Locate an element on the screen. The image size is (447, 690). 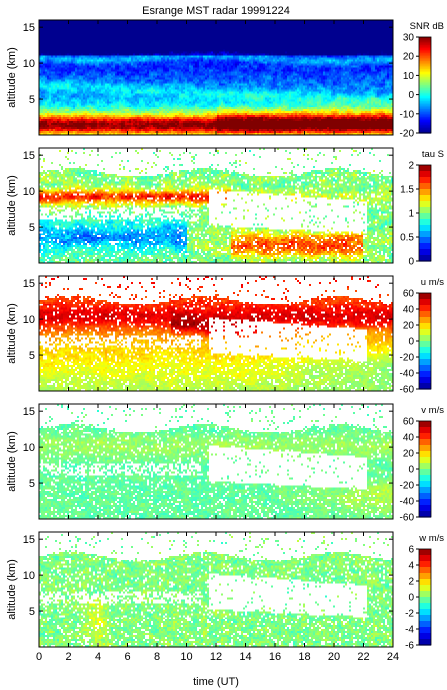
colorbar-tick-label: -6 is located at coordinates (409, 646).